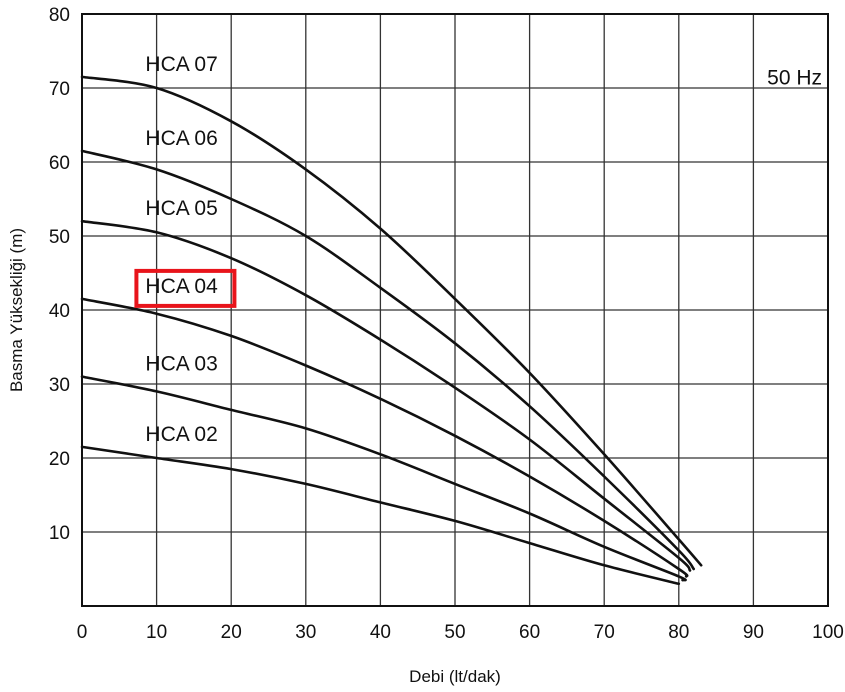 The height and width of the screenshot is (692, 845). What do you see at coordinates (59, 15) in the screenshot?
I see `y-tick-label: 80` at bounding box center [59, 15].